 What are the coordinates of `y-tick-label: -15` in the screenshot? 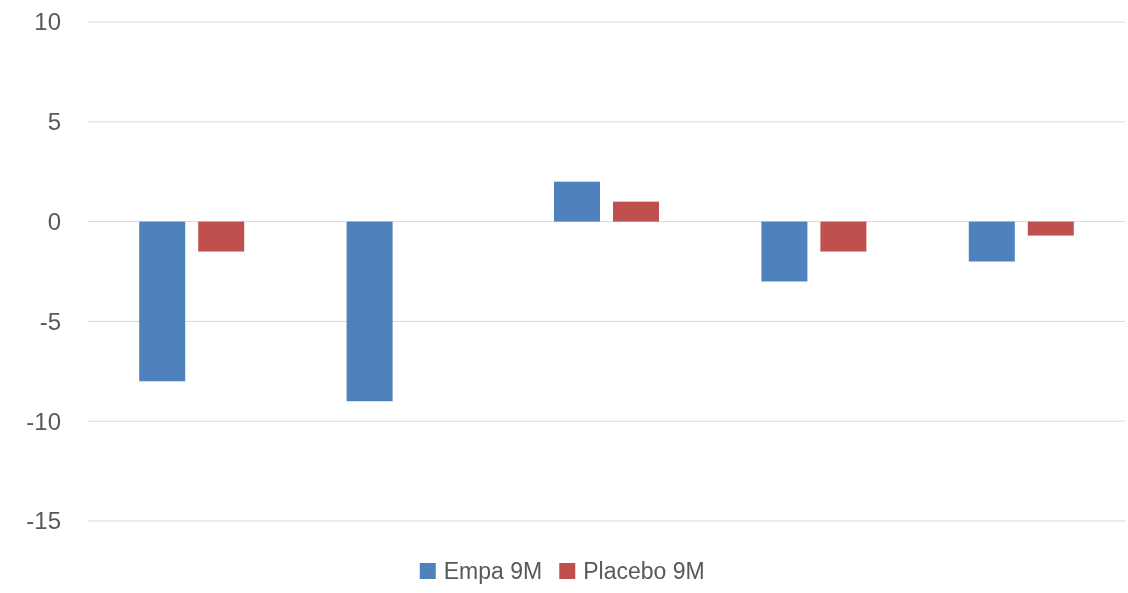 It's located at (43, 521).